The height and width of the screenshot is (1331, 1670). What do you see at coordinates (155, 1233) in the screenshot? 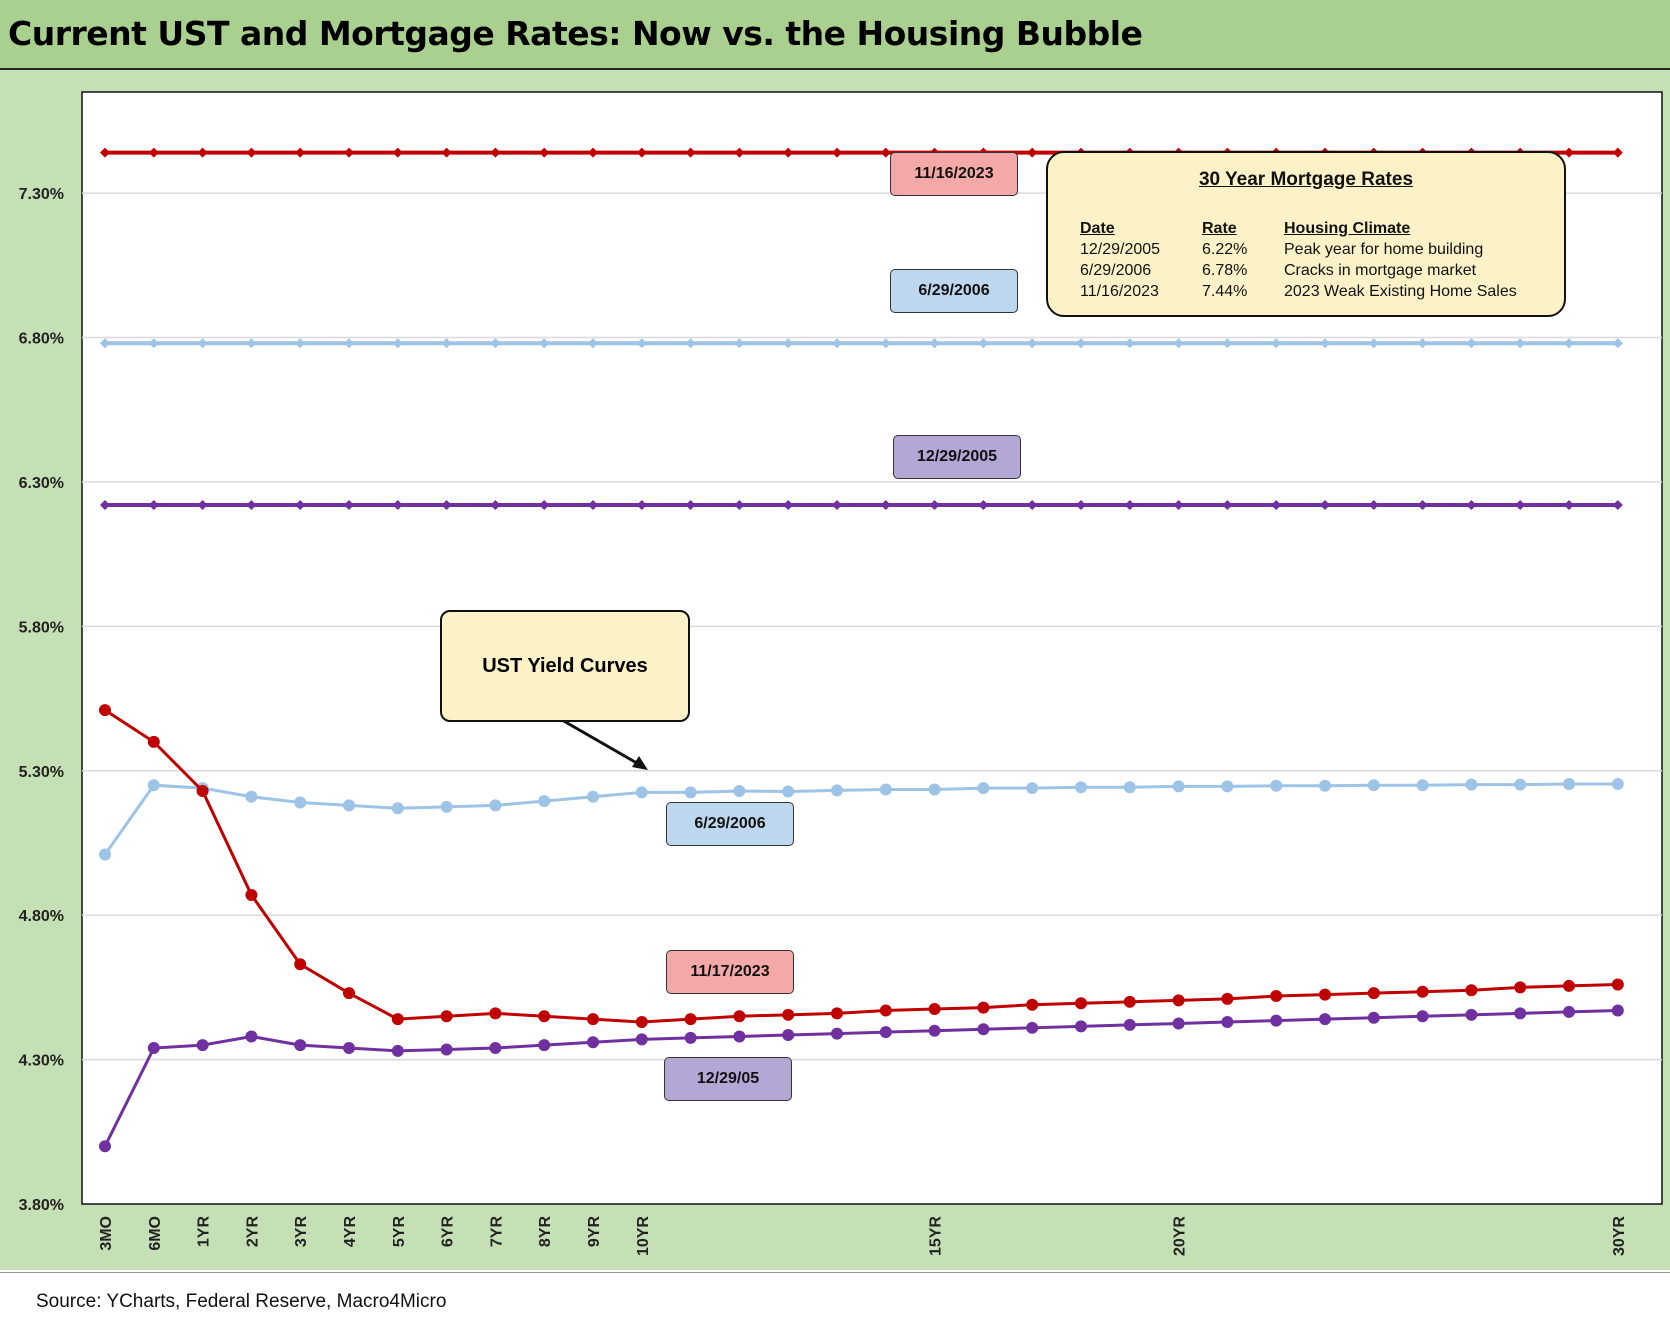
I see `x-tick-label: 6MO` at bounding box center [155, 1233].